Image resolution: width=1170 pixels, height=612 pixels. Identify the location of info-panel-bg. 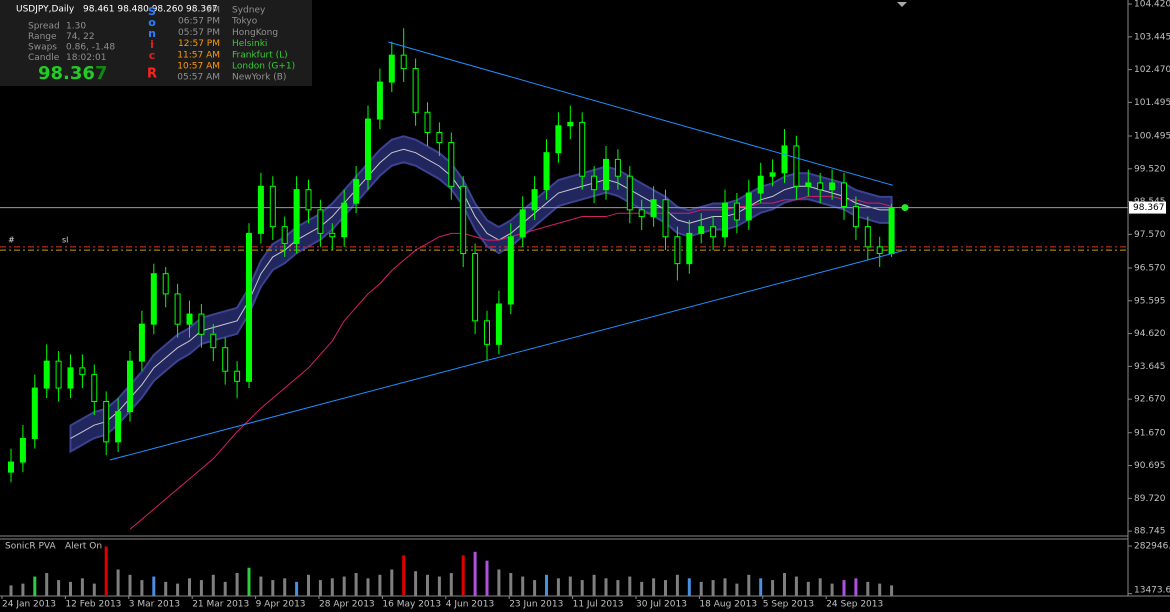
(156, 43).